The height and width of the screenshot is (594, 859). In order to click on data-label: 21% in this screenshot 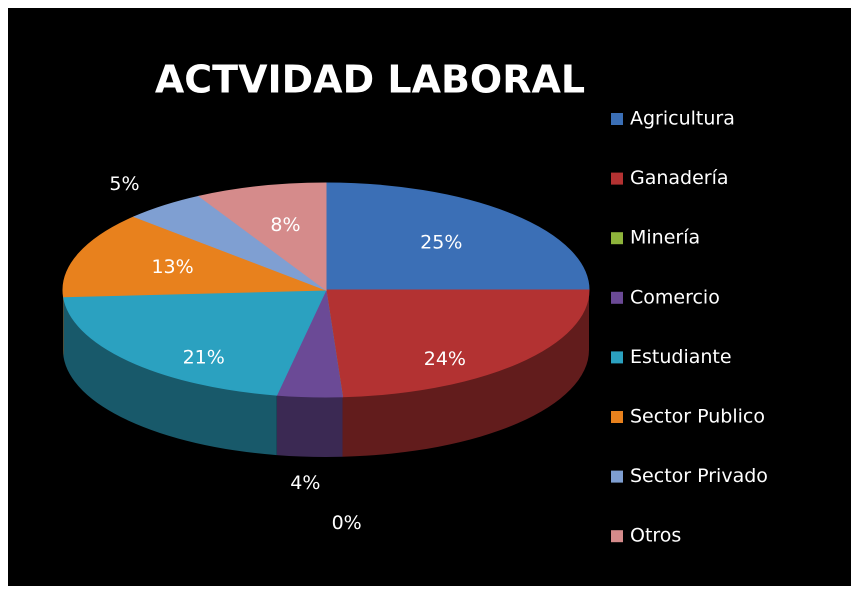, I will do `click(204, 357)`.